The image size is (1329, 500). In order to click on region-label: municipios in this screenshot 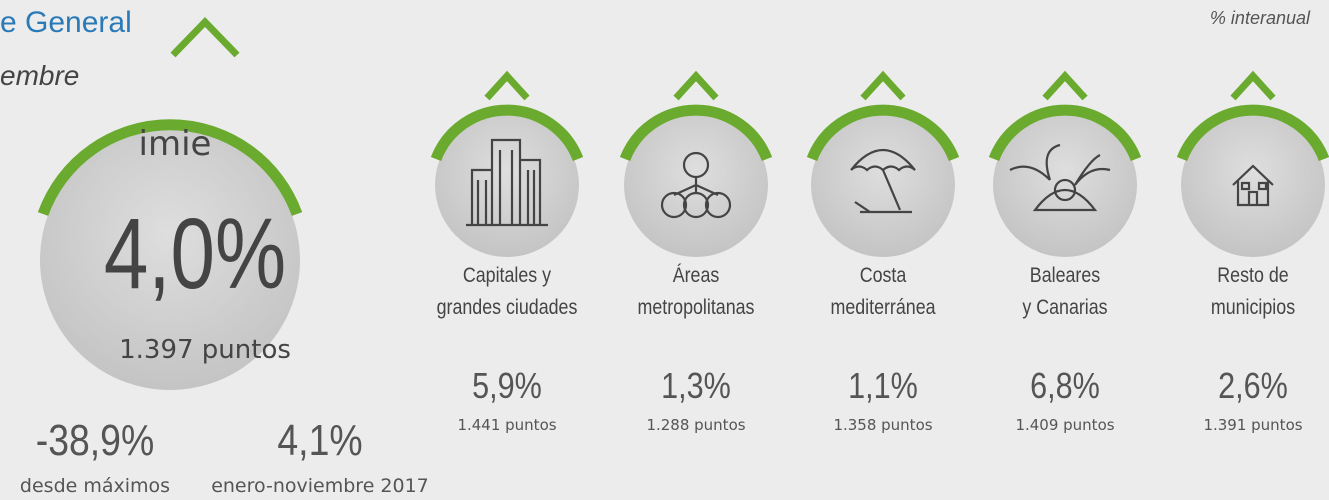, I will do `click(1253, 308)`.